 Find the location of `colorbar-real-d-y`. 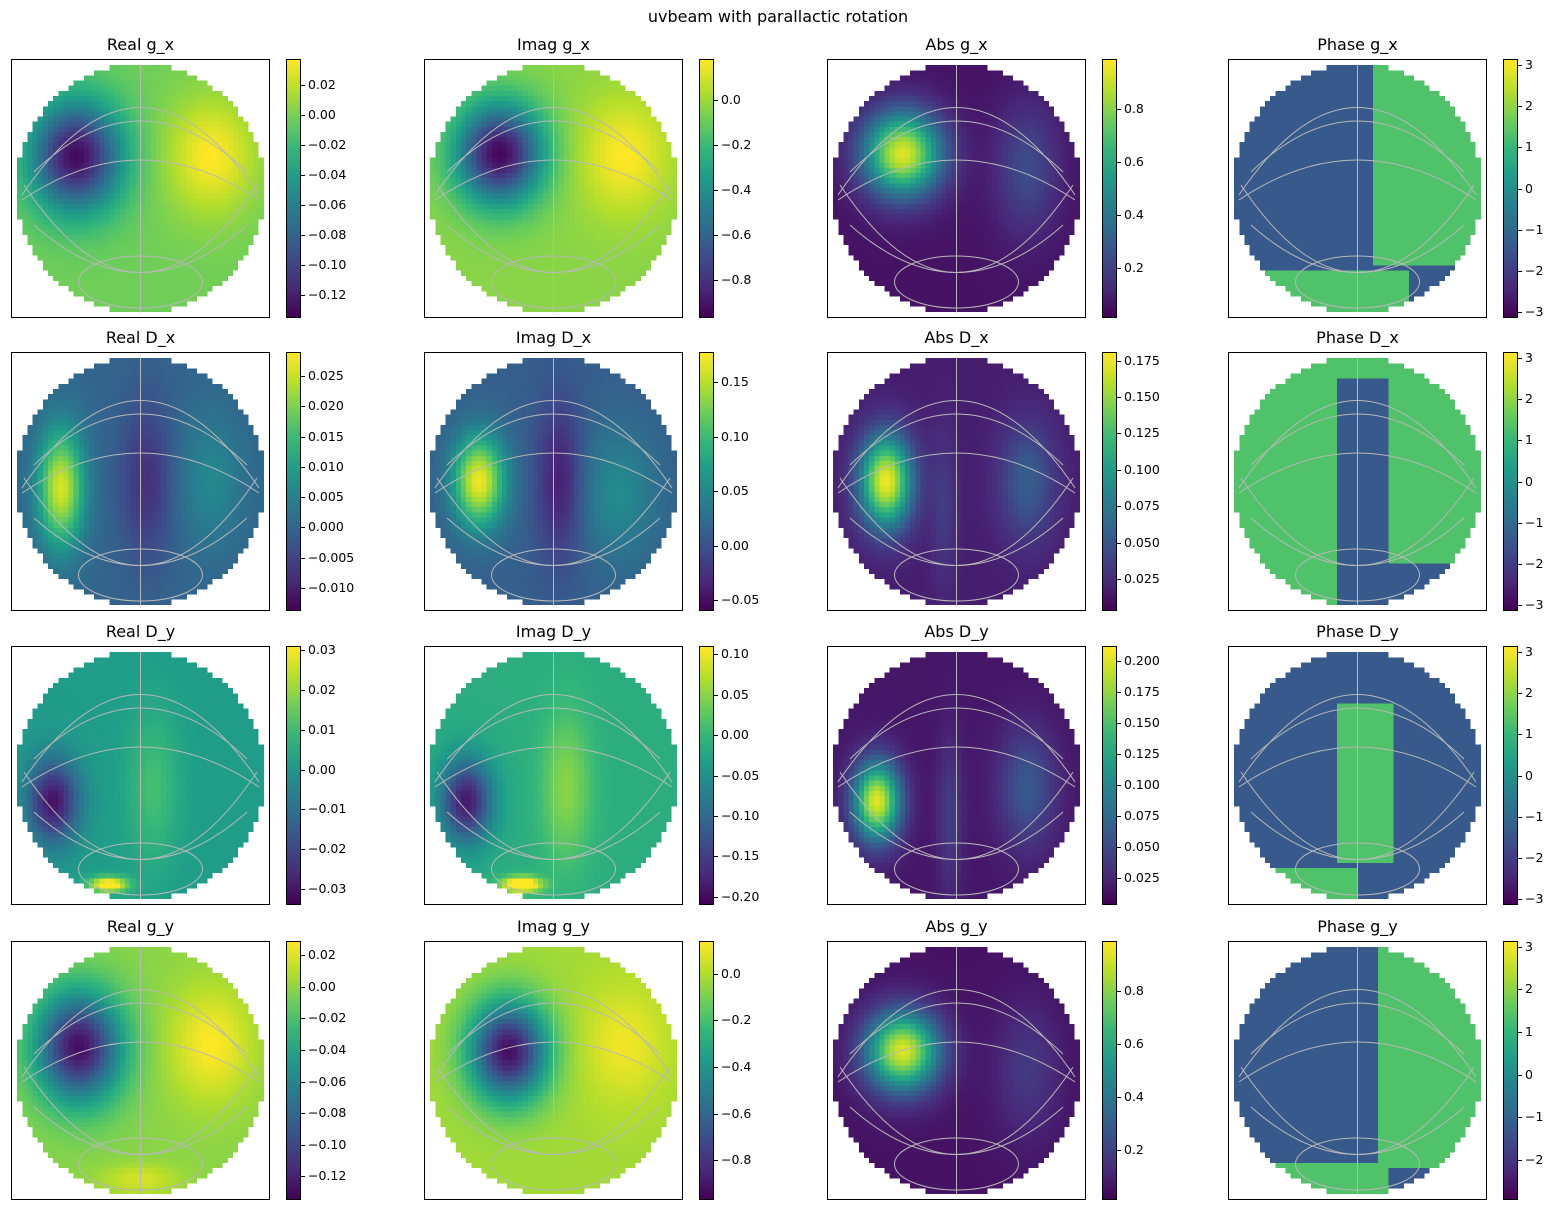

colorbar-real-d-y is located at coordinates (293, 775).